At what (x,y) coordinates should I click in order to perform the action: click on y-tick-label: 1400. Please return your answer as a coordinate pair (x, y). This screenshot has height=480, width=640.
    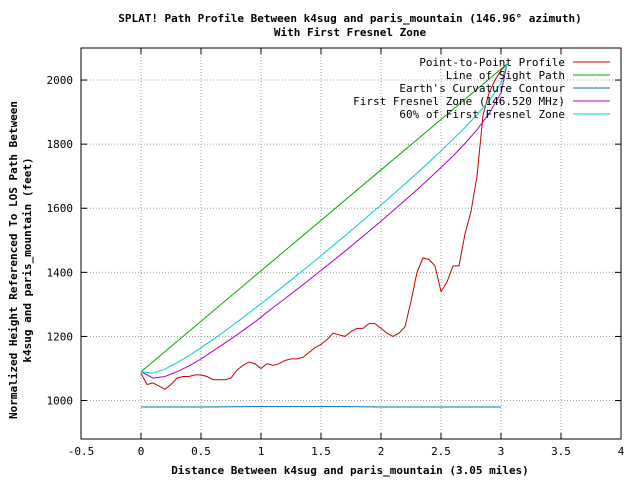
    Looking at the image, I should click on (60, 272).